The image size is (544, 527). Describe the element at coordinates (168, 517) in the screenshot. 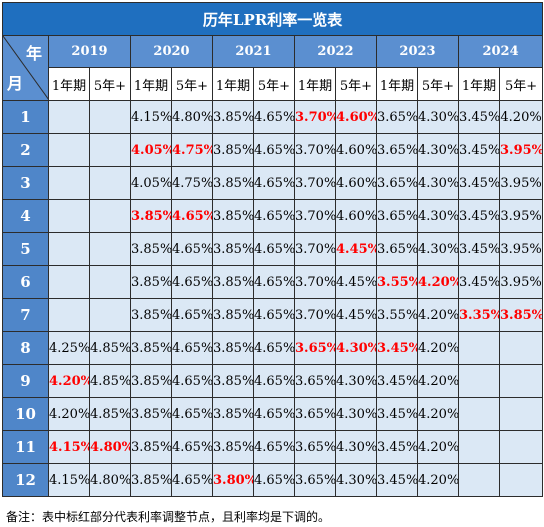

I see `footnote: 备注：表中标红部分代表利率调整节点，且利率均是下调的。` at that location.